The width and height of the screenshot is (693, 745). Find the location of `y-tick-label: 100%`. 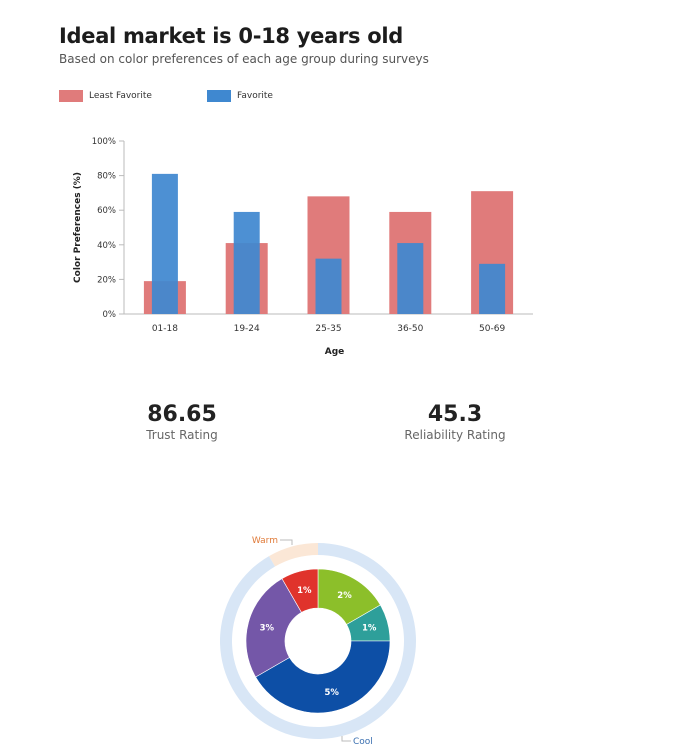

y-tick-label: 100% is located at coordinates (104, 142).